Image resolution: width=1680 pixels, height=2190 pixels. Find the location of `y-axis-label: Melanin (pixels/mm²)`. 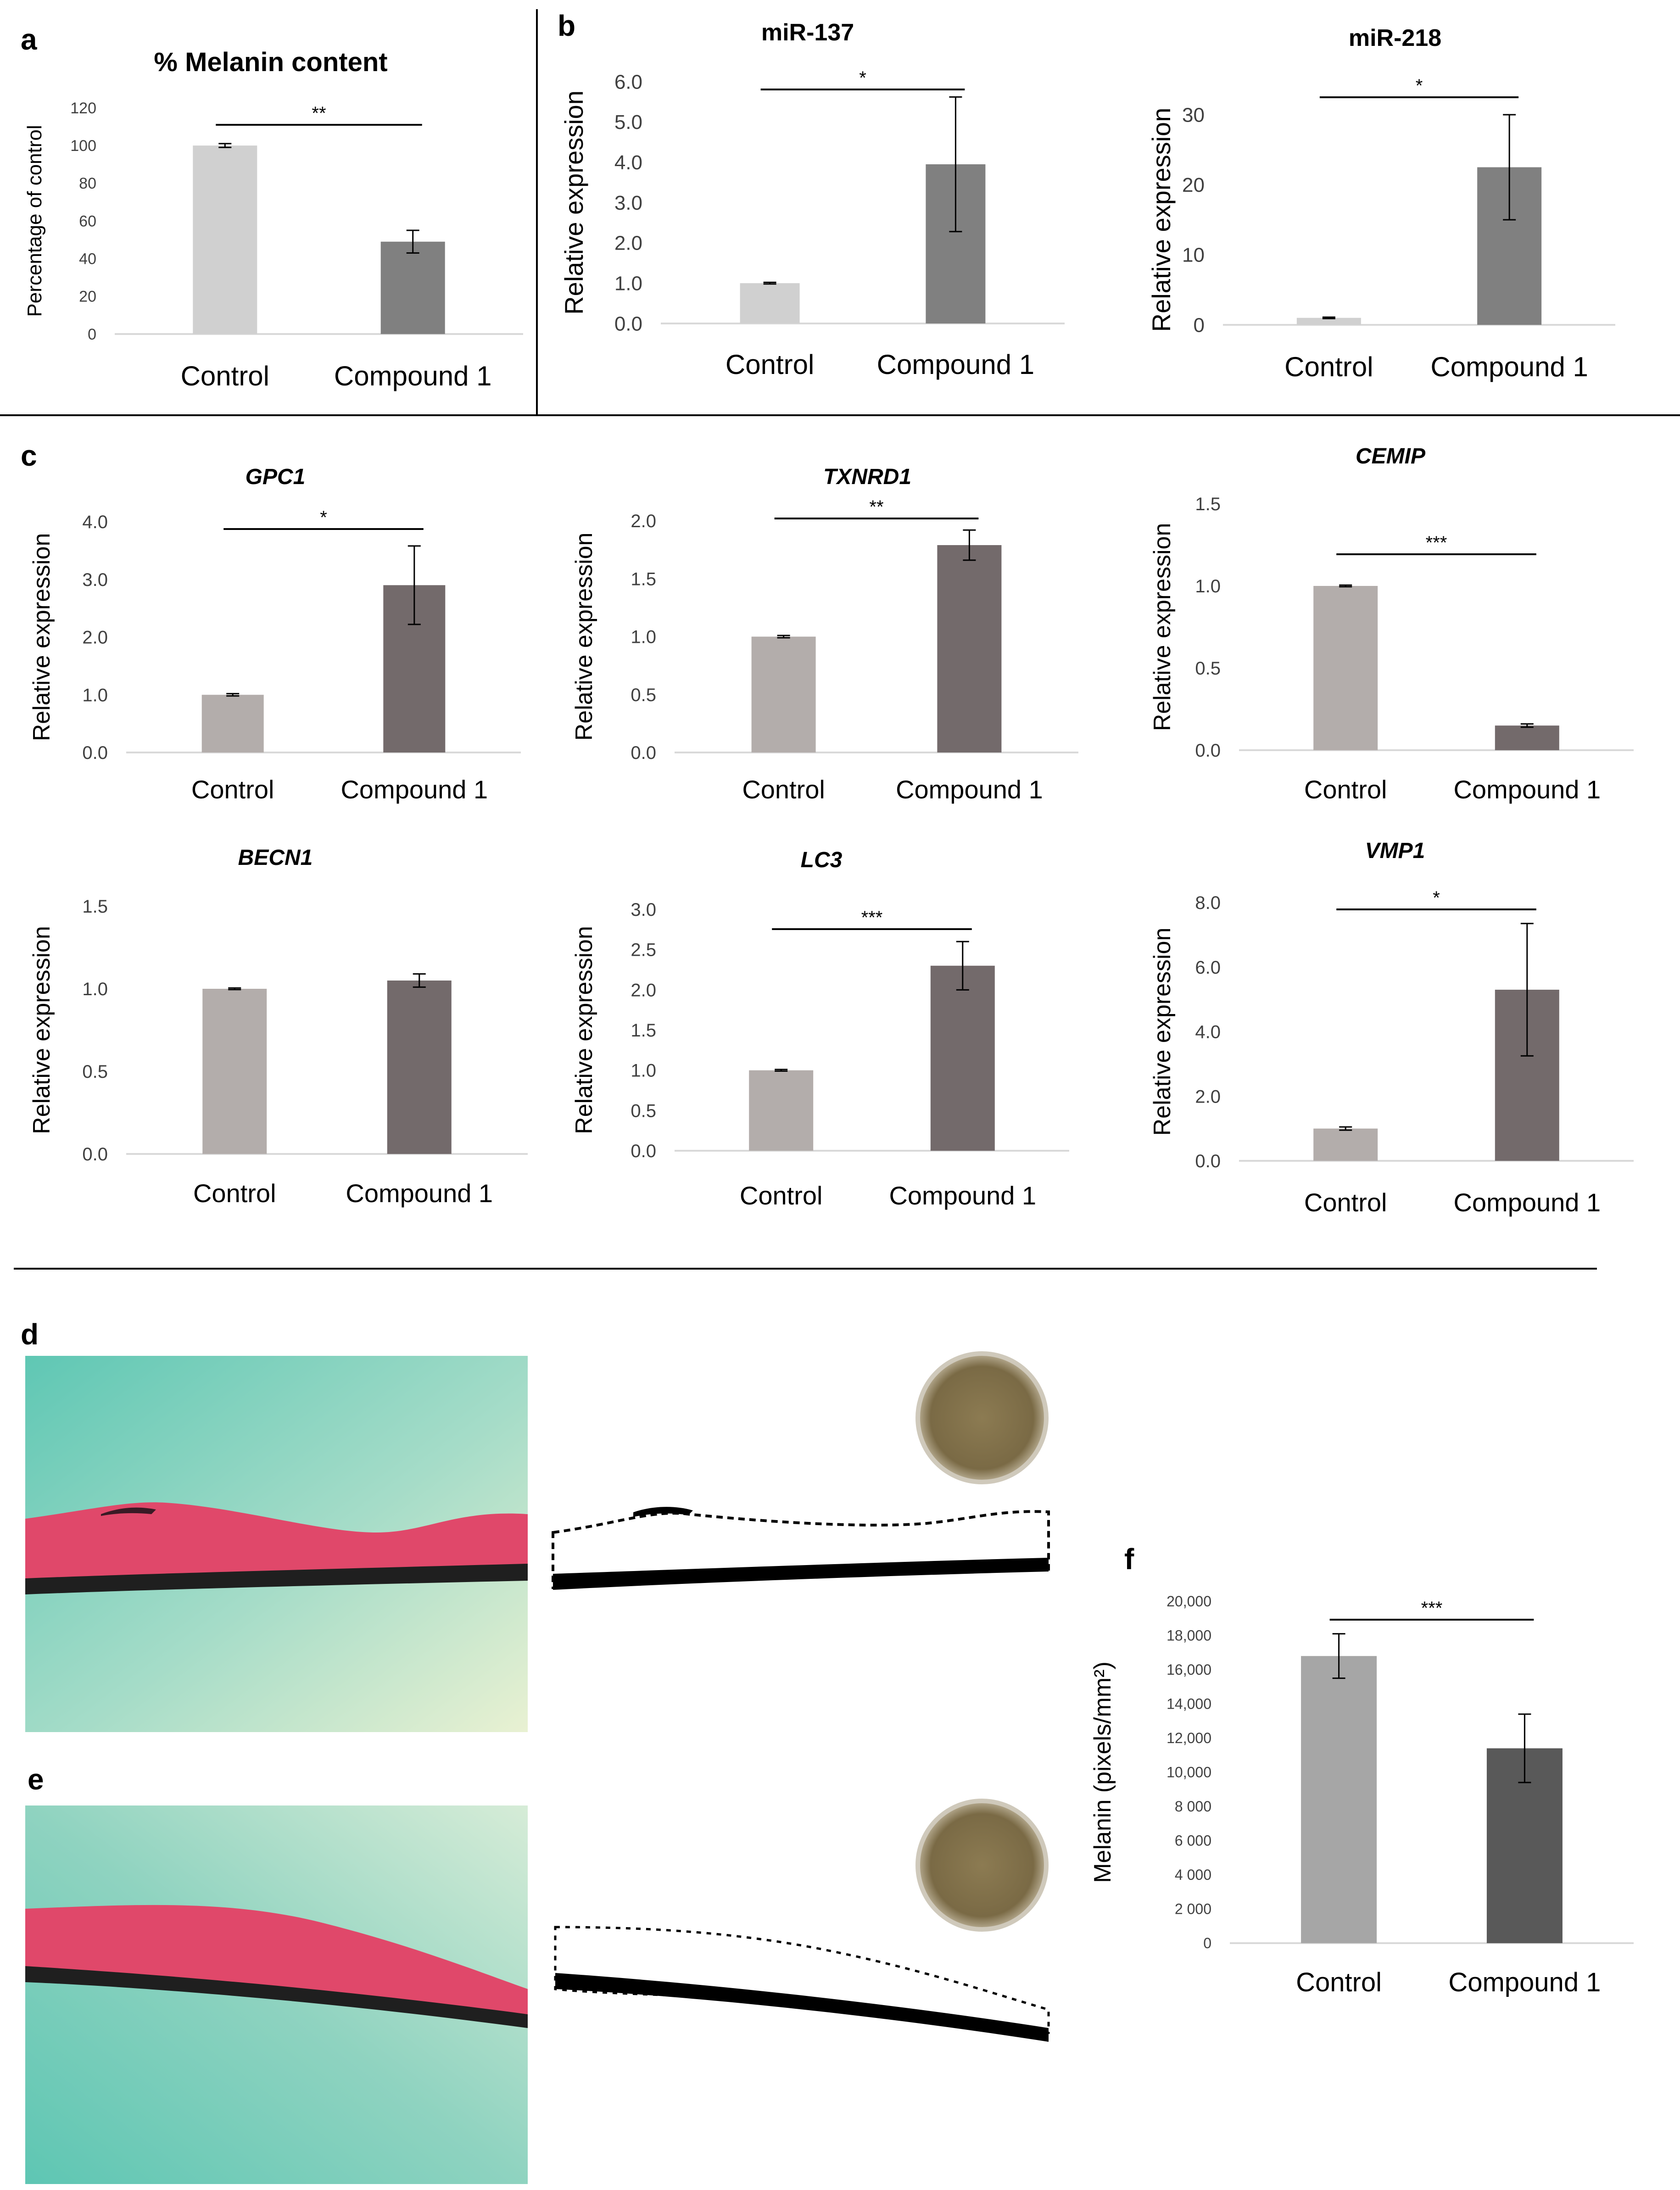

y-axis-label: Melanin (pixels/mm²) is located at coordinates (1102, 1772).